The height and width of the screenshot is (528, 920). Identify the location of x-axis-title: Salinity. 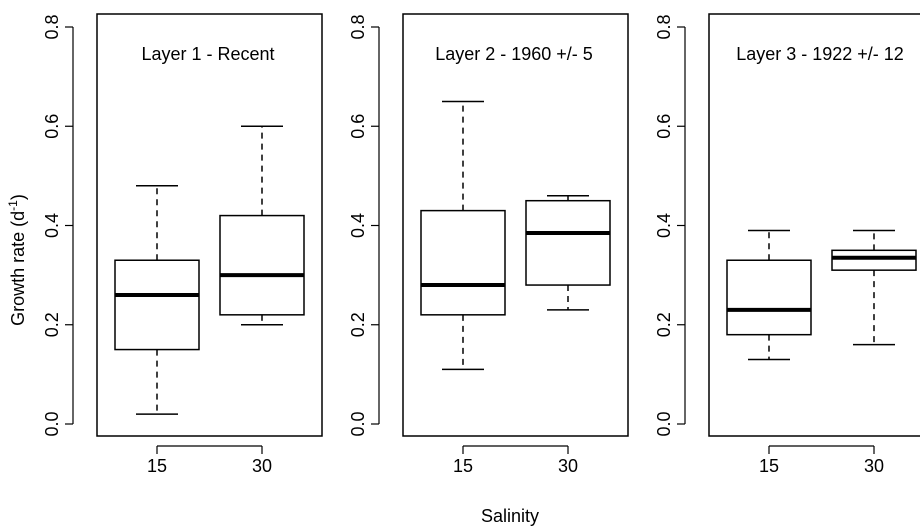
(510, 516).